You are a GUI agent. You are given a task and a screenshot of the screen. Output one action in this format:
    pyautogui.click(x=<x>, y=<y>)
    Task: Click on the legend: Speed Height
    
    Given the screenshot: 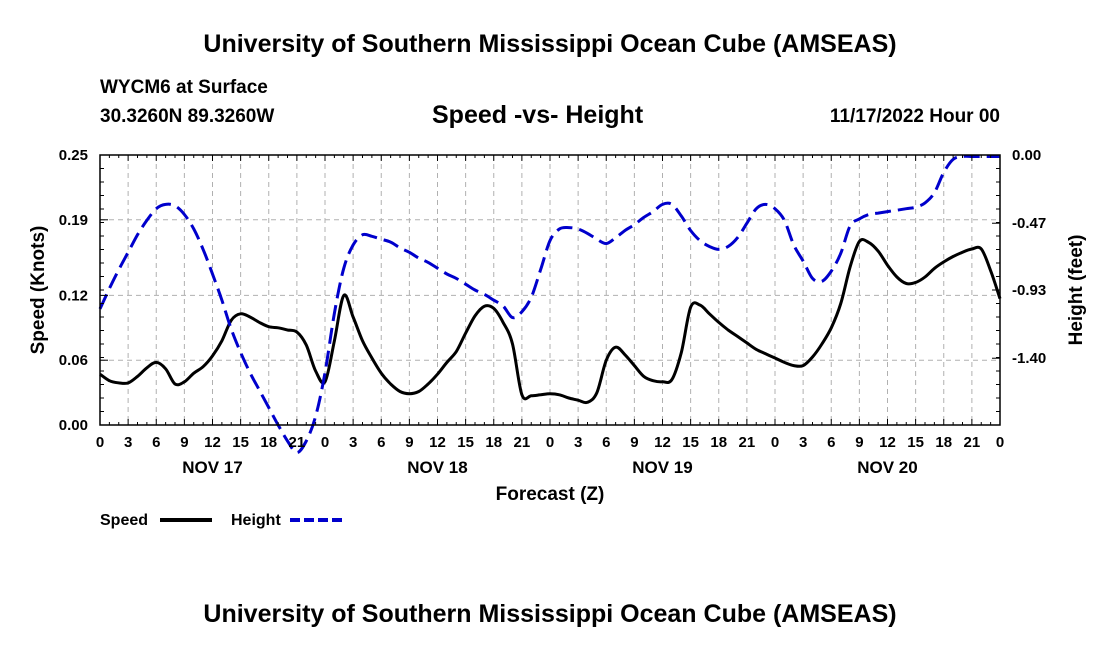 What is the action you would take?
    pyautogui.click(x=221, y=520)
    